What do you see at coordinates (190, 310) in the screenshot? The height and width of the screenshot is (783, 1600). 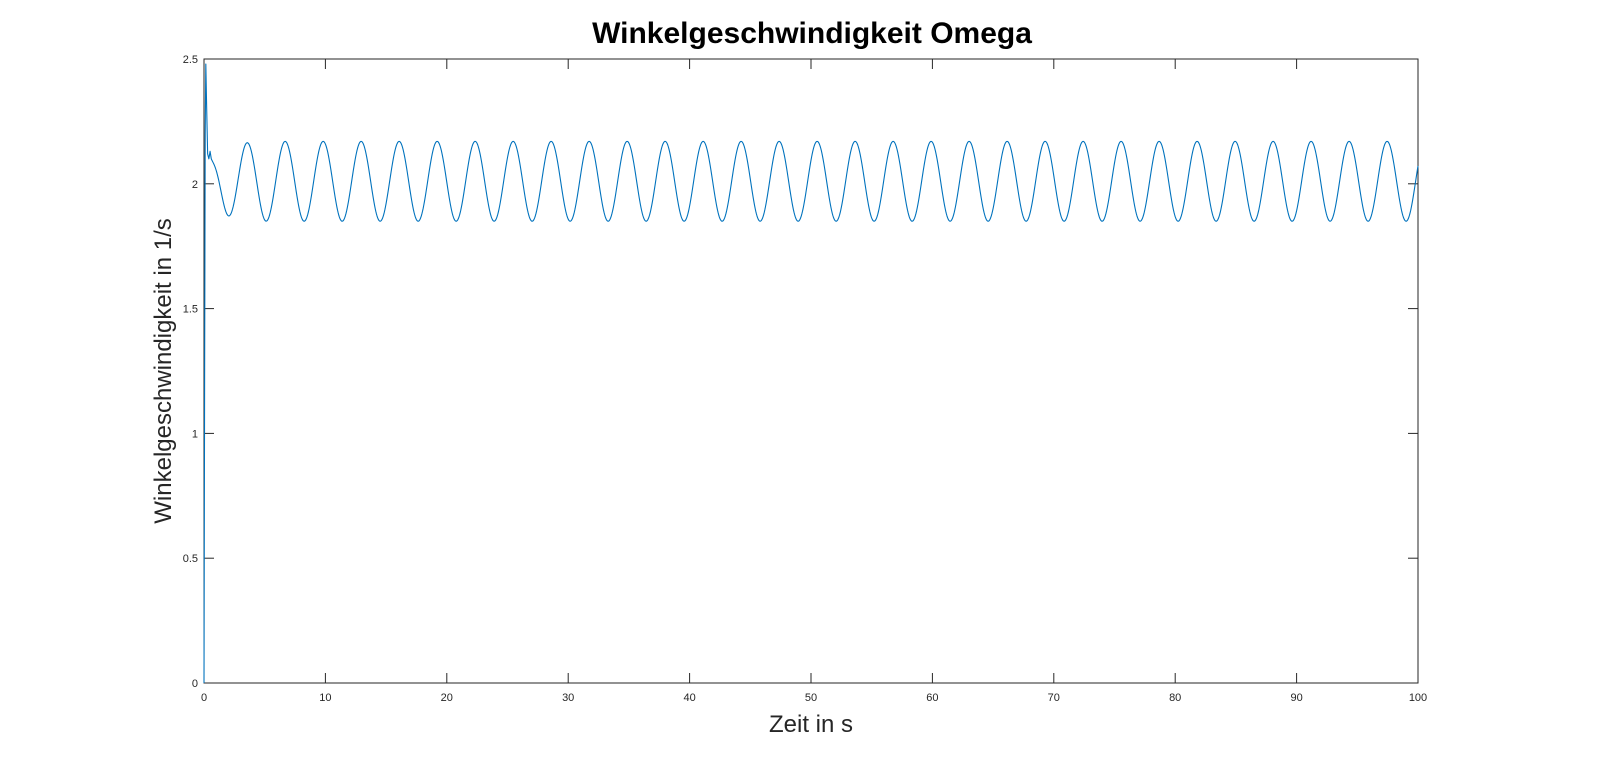 I see `y-tick-label: 1.5` at bounding box center [190, 310].